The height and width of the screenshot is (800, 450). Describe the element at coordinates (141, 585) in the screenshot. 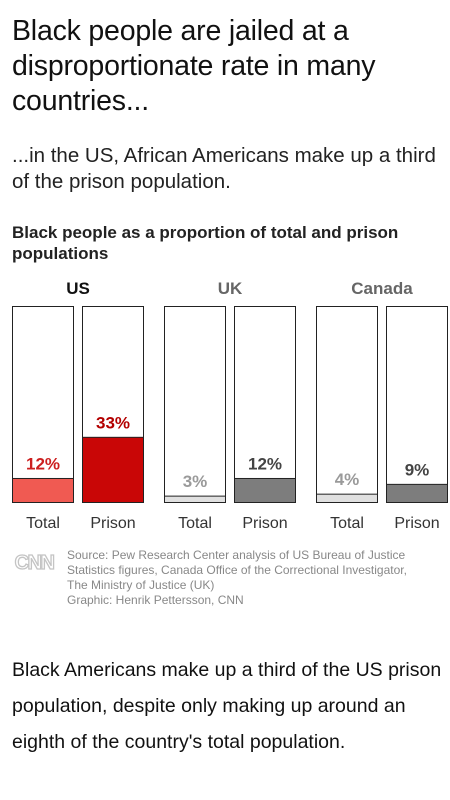

I see `source-line: The Ministry of Justice (UK)` at that location.